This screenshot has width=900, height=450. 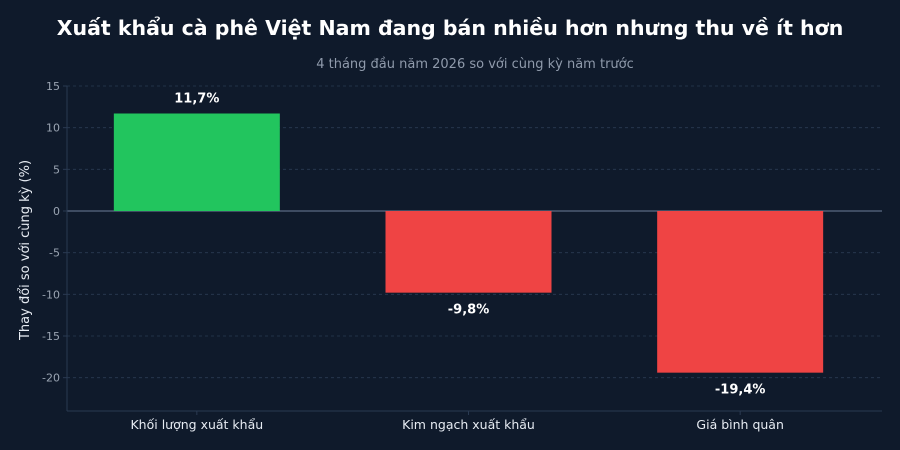 What do you see at coordinates (54, 253) in the screenshot?
I see `y-tick-label: -5` at bounding box center [54, 253].